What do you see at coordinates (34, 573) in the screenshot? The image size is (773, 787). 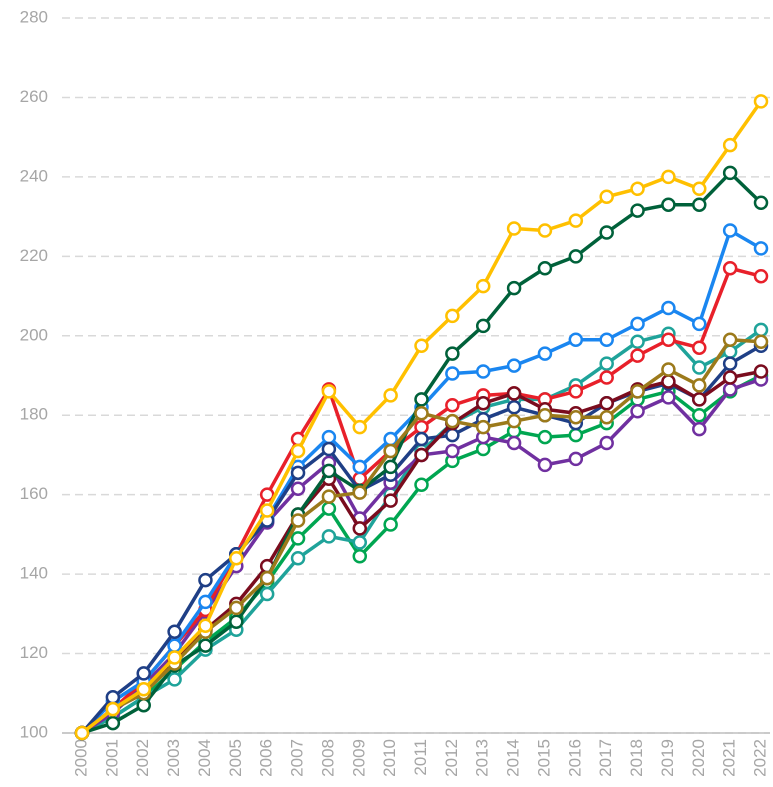 I see `y-tick-label: 140` at bounding box center [34, 573].